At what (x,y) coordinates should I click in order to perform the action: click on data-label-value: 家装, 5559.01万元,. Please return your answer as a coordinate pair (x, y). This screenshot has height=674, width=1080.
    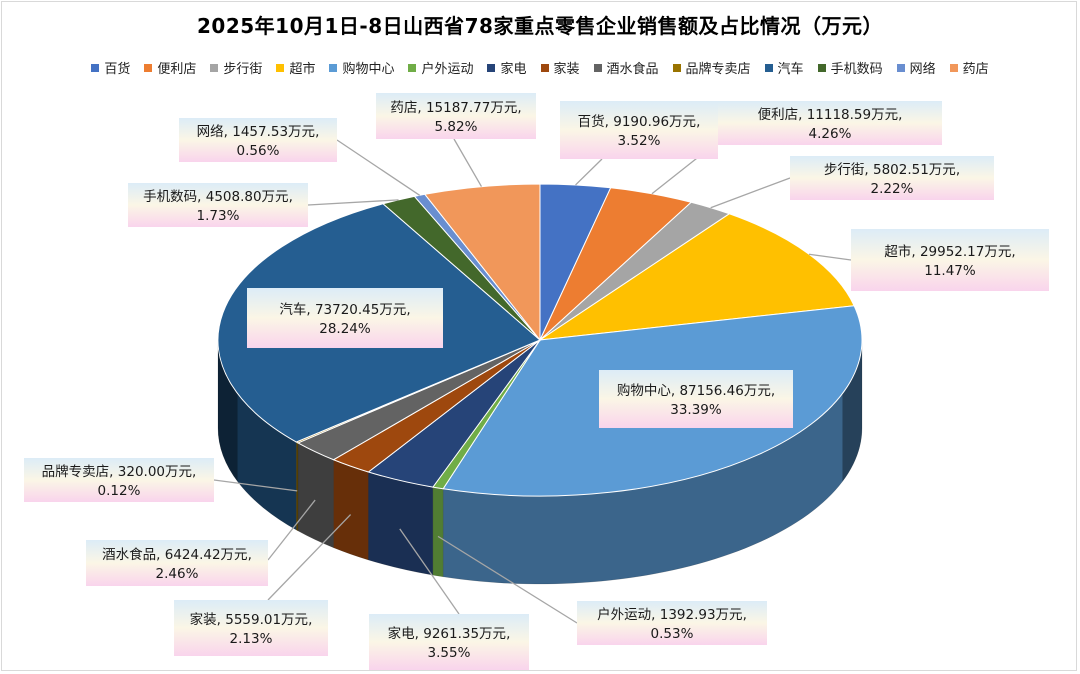
    Looking at the image, I should click on (251, 619).